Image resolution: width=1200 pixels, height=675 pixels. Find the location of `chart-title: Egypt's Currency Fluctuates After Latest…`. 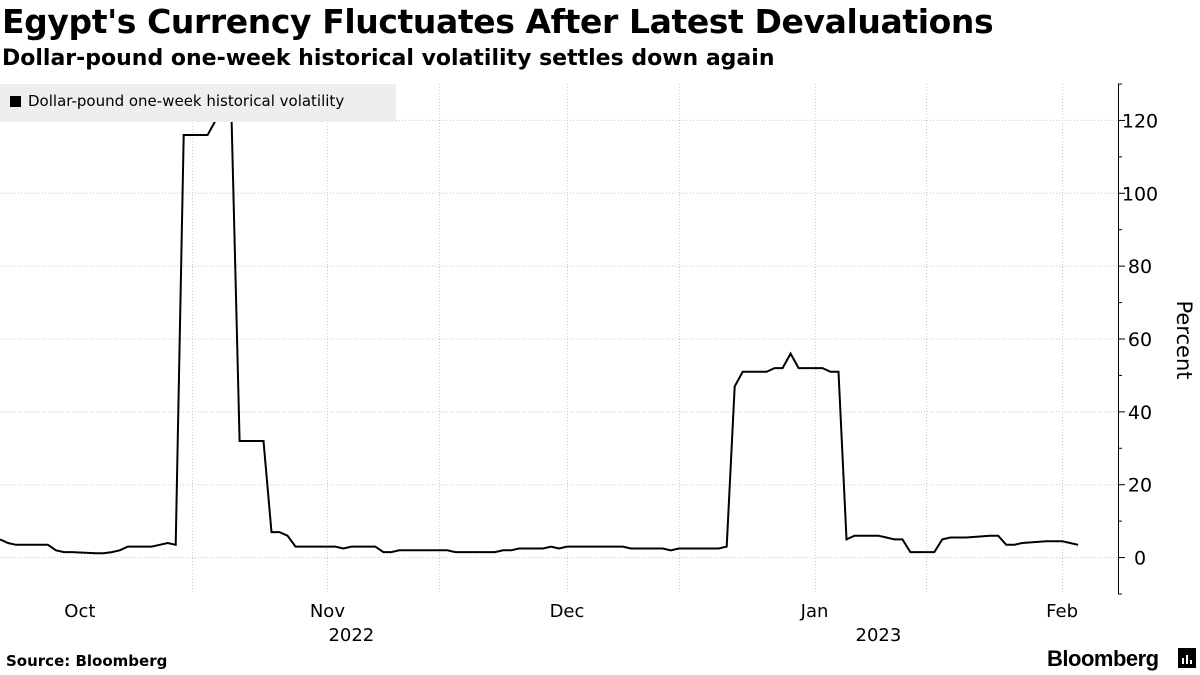

chart-title: Egypt's Currency Fluctuates After Latest… is located at coordinates (498, 21).